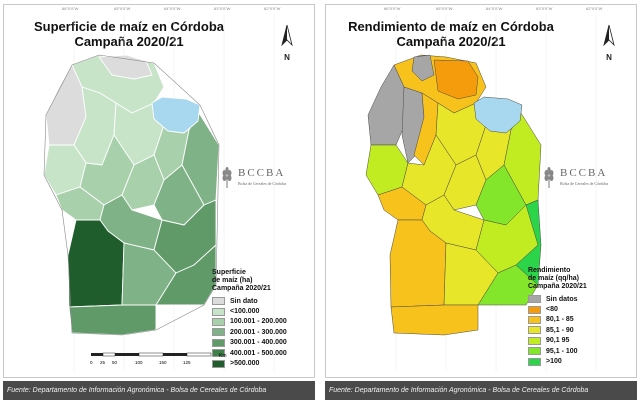 This screenshot has height=404, width=640. Describe the element at coordinates (103, 362) in the screenshot. I see `scale-tick: 25` at that location.